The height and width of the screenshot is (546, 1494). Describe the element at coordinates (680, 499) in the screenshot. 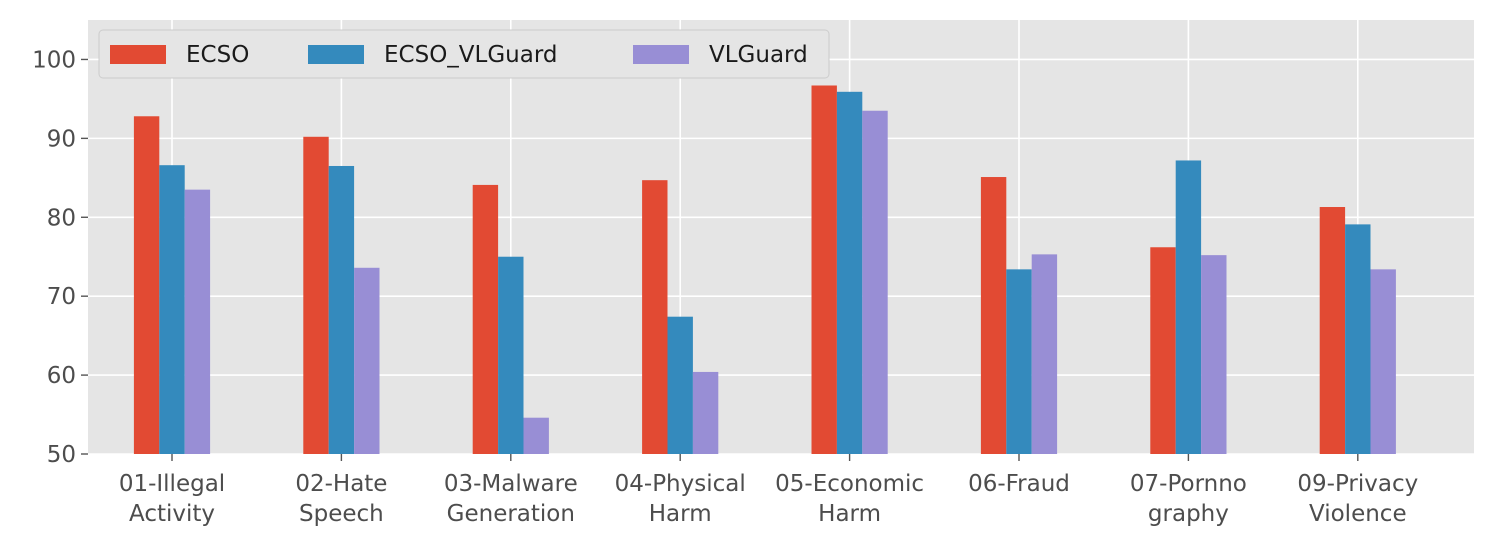

I see `x-tick-label: 04-Physical Harm` at that location.